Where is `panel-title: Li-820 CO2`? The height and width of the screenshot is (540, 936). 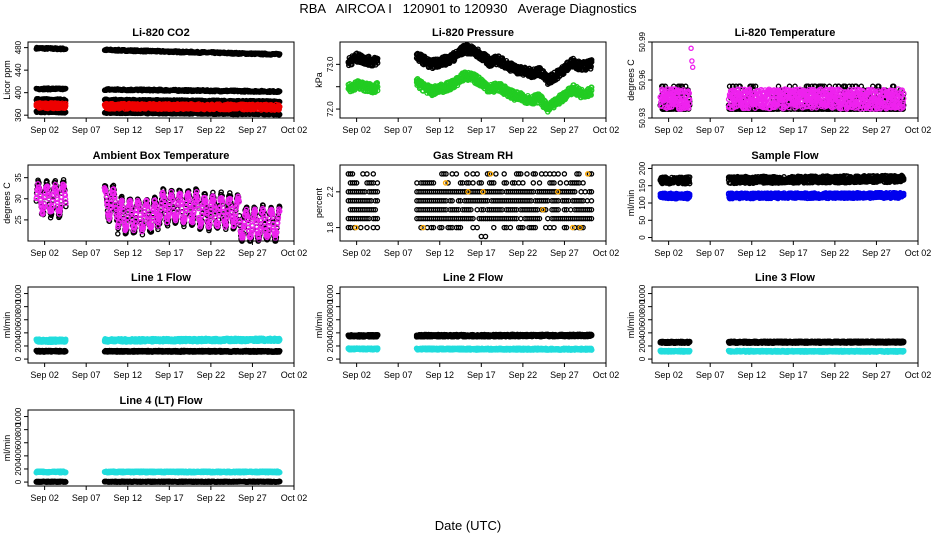 panel-title: Li-820 CO2 is located at coordinates (160, 33).